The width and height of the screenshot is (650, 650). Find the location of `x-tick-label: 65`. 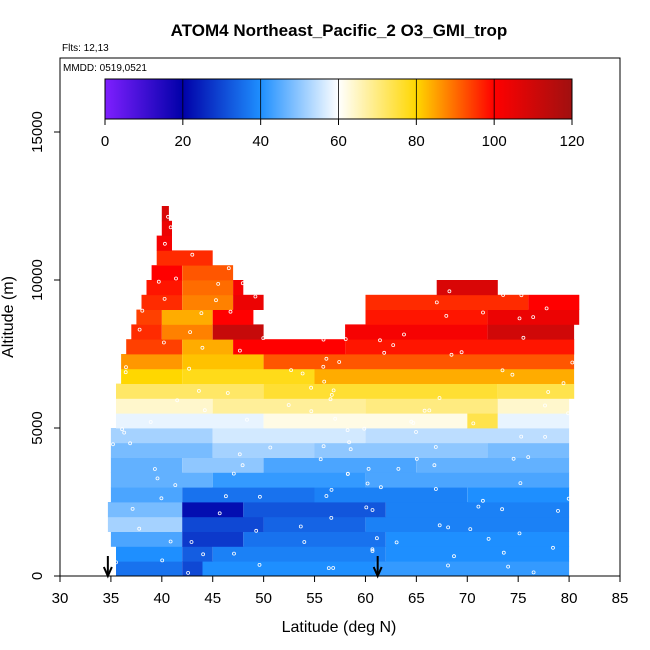

x-tick-label: 65 is located at coordinates (416, 598).